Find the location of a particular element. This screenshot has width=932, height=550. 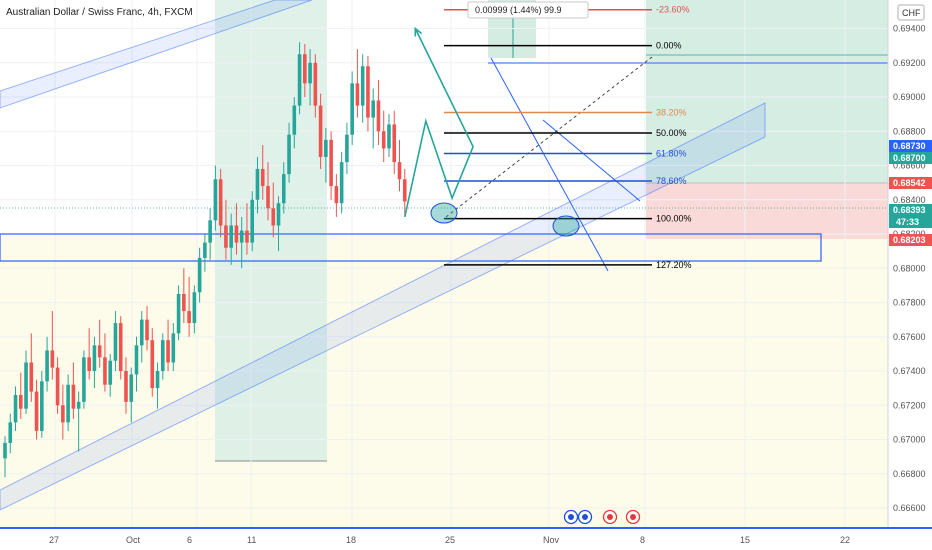

fib-trend-dashed is located at coordinates (549, 137).